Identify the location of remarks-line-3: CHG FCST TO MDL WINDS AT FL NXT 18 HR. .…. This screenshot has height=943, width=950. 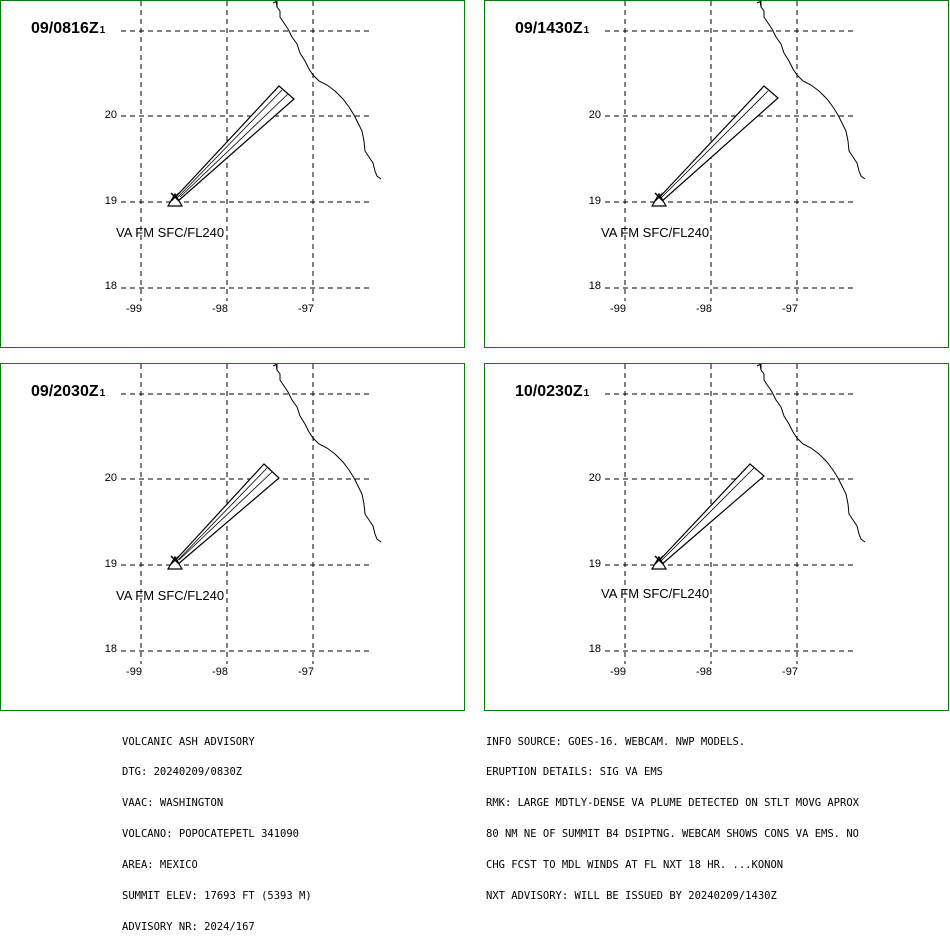
(635, 865).